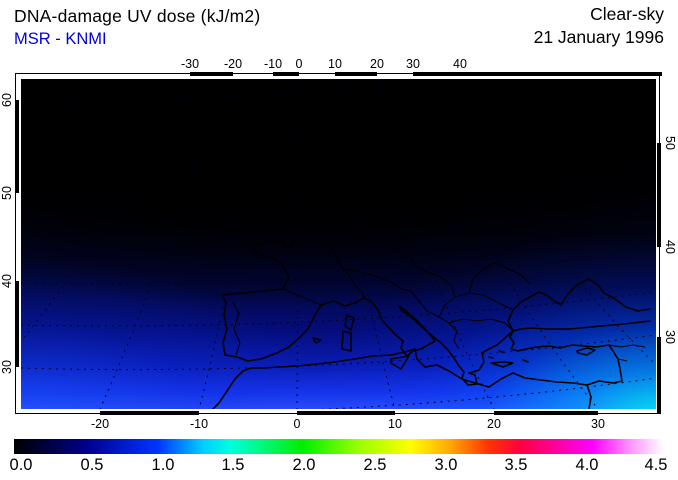 Image resolution: width=678 pixels, height=480 pixels. Describe the element at coordinates (339, 446) in the screenshot. I see `colorbar-gradient` at that location.